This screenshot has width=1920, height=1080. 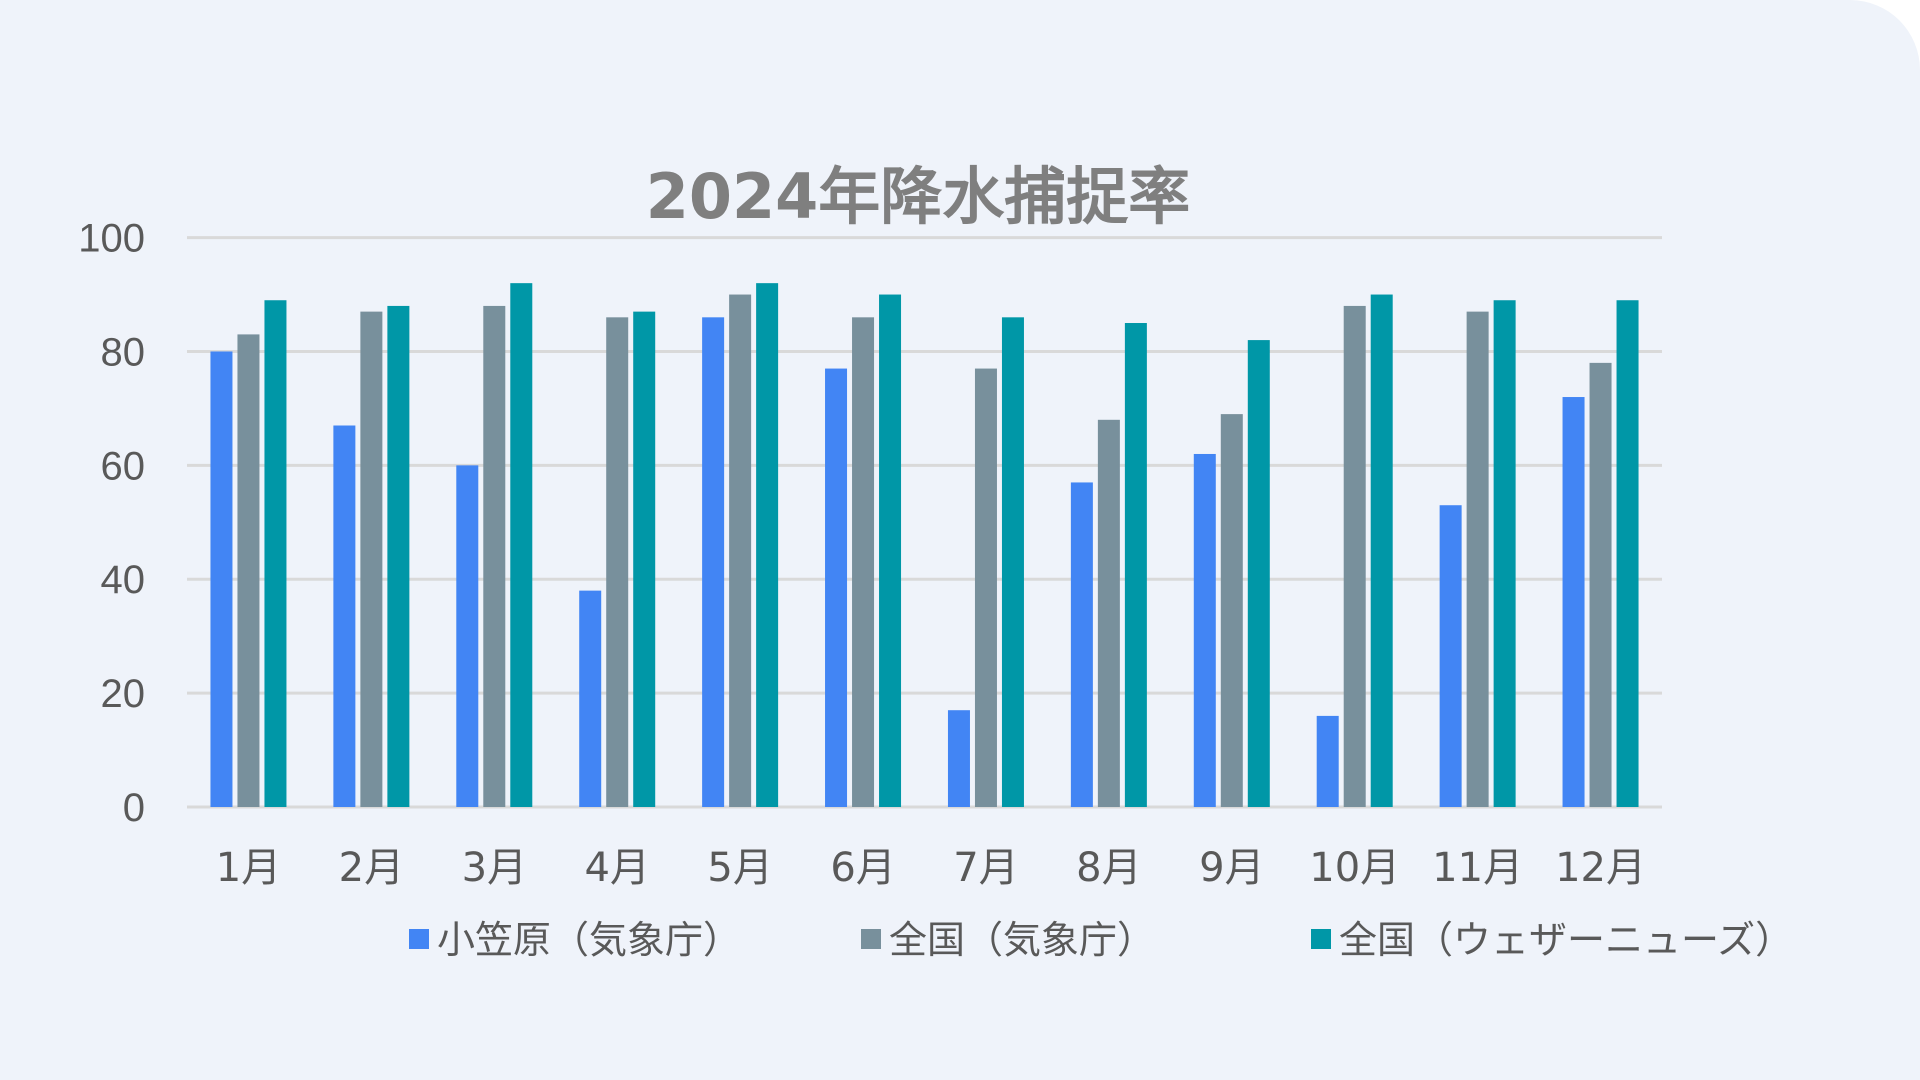 What do you see at coordinates (985, 587) in the screenshot?
I see `bar-7月-series-1` at bounding box center [985, 587].